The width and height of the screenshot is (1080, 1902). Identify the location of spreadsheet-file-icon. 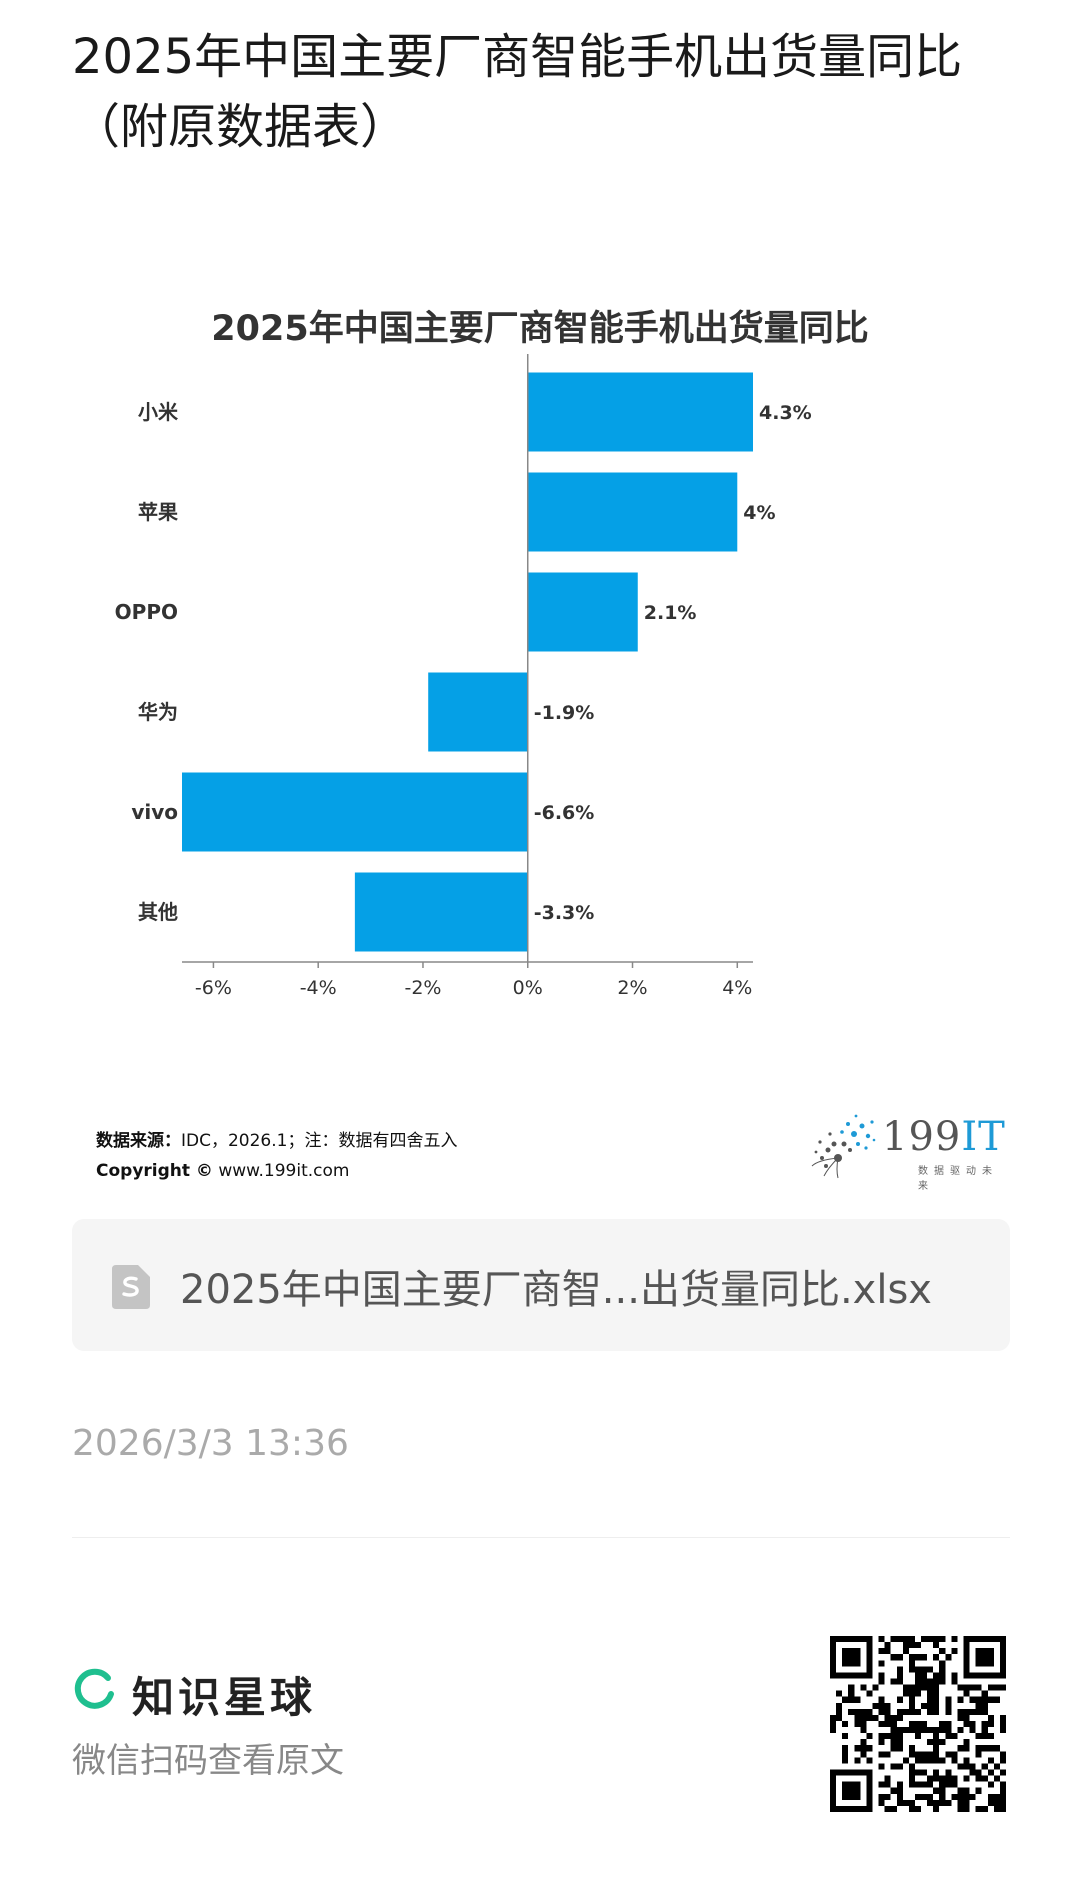
(131, 1287).